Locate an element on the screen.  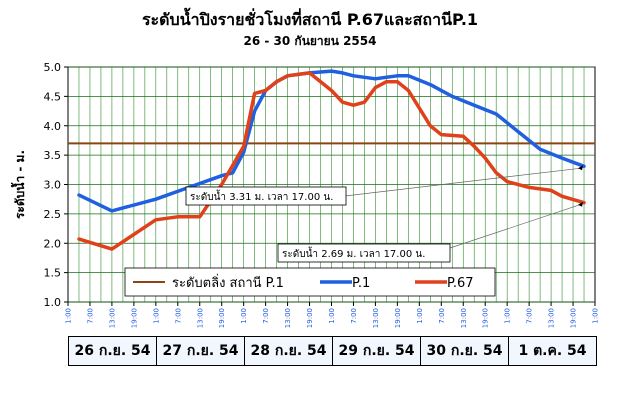
day-label: 26 ก.ย. 54 is located at coordinates (113, 351).